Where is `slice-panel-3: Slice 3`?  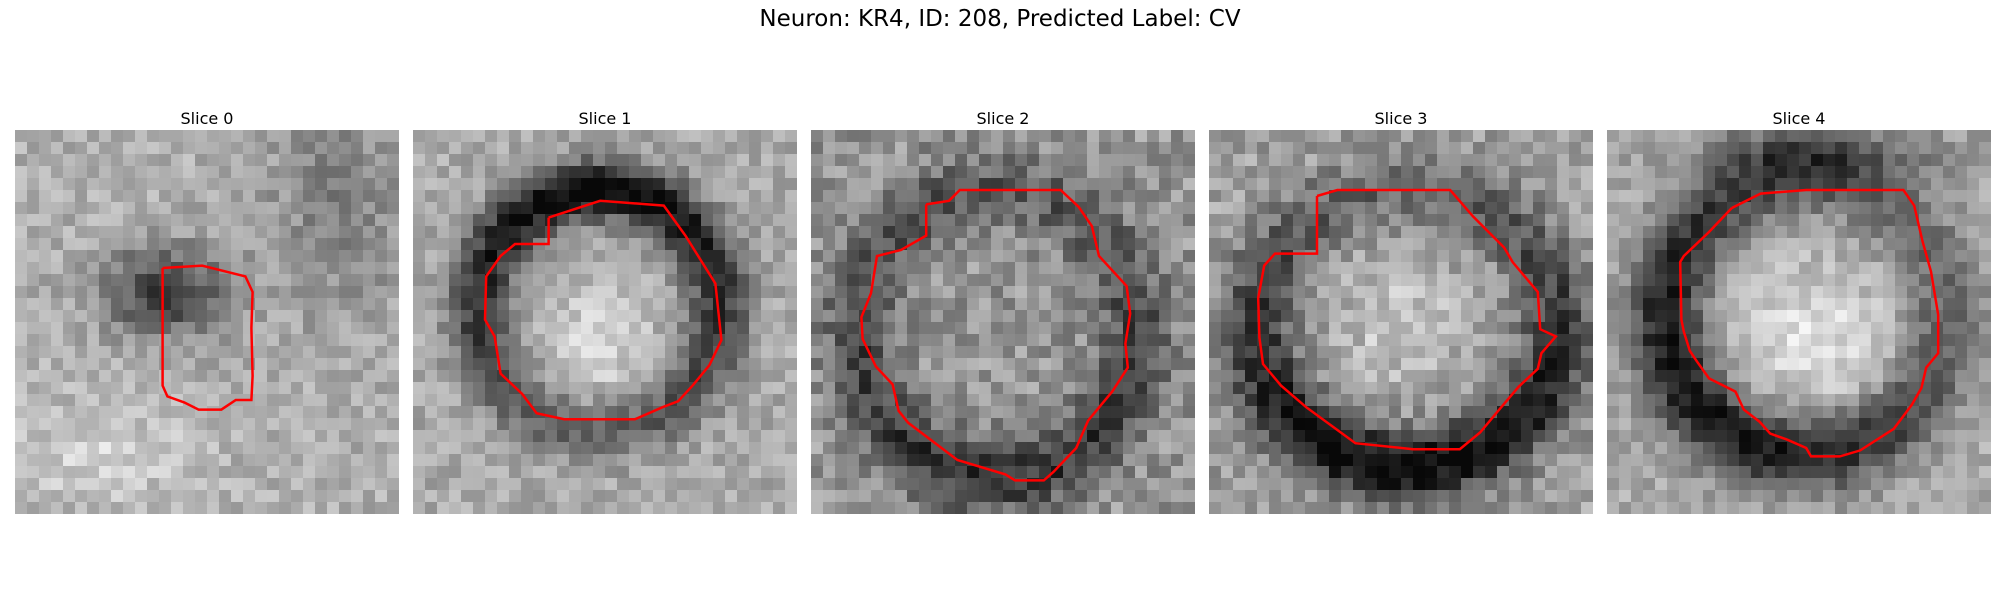 slice-panel-3: Slice 3 is located at coordinates (1401, 311).